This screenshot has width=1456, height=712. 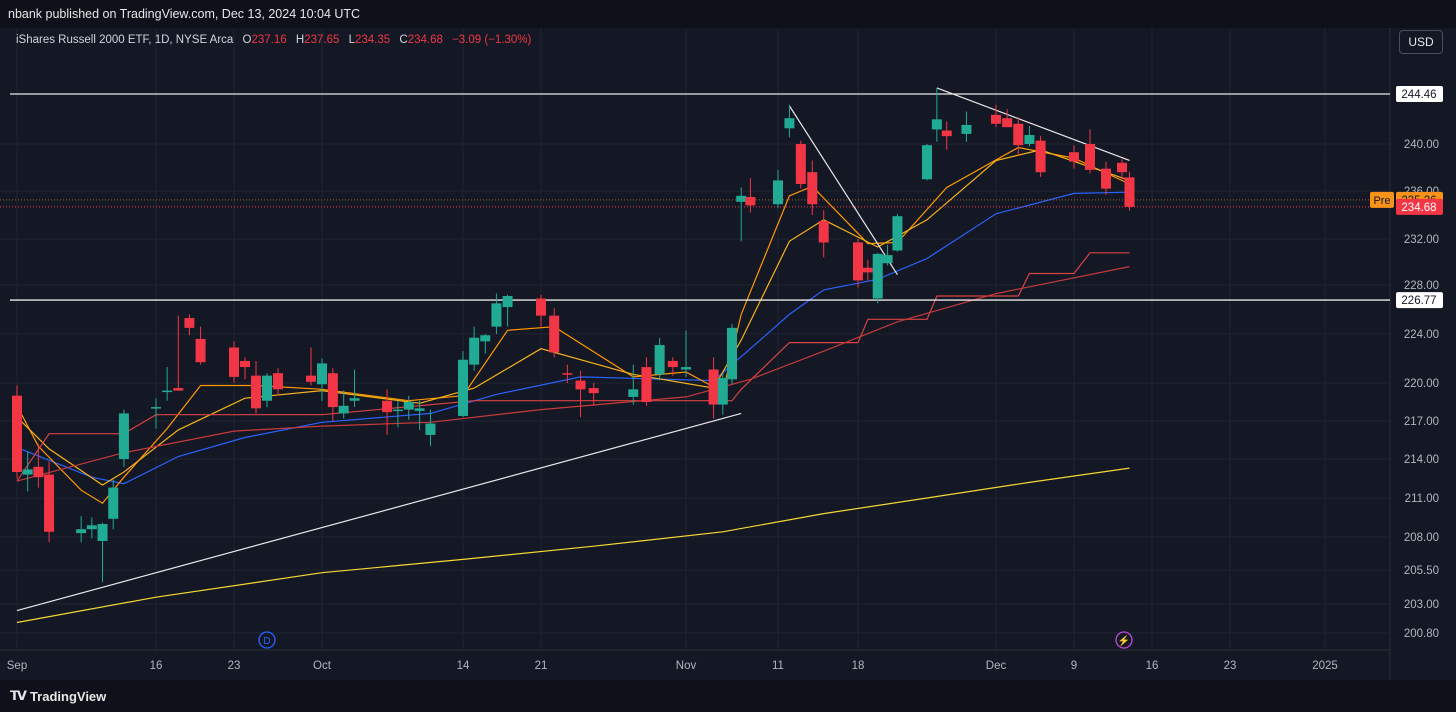 What do you see at coordinates (266, 641) in the screenshot?
I see `dividend-marker-label: D` at bounding box center [266, 641].